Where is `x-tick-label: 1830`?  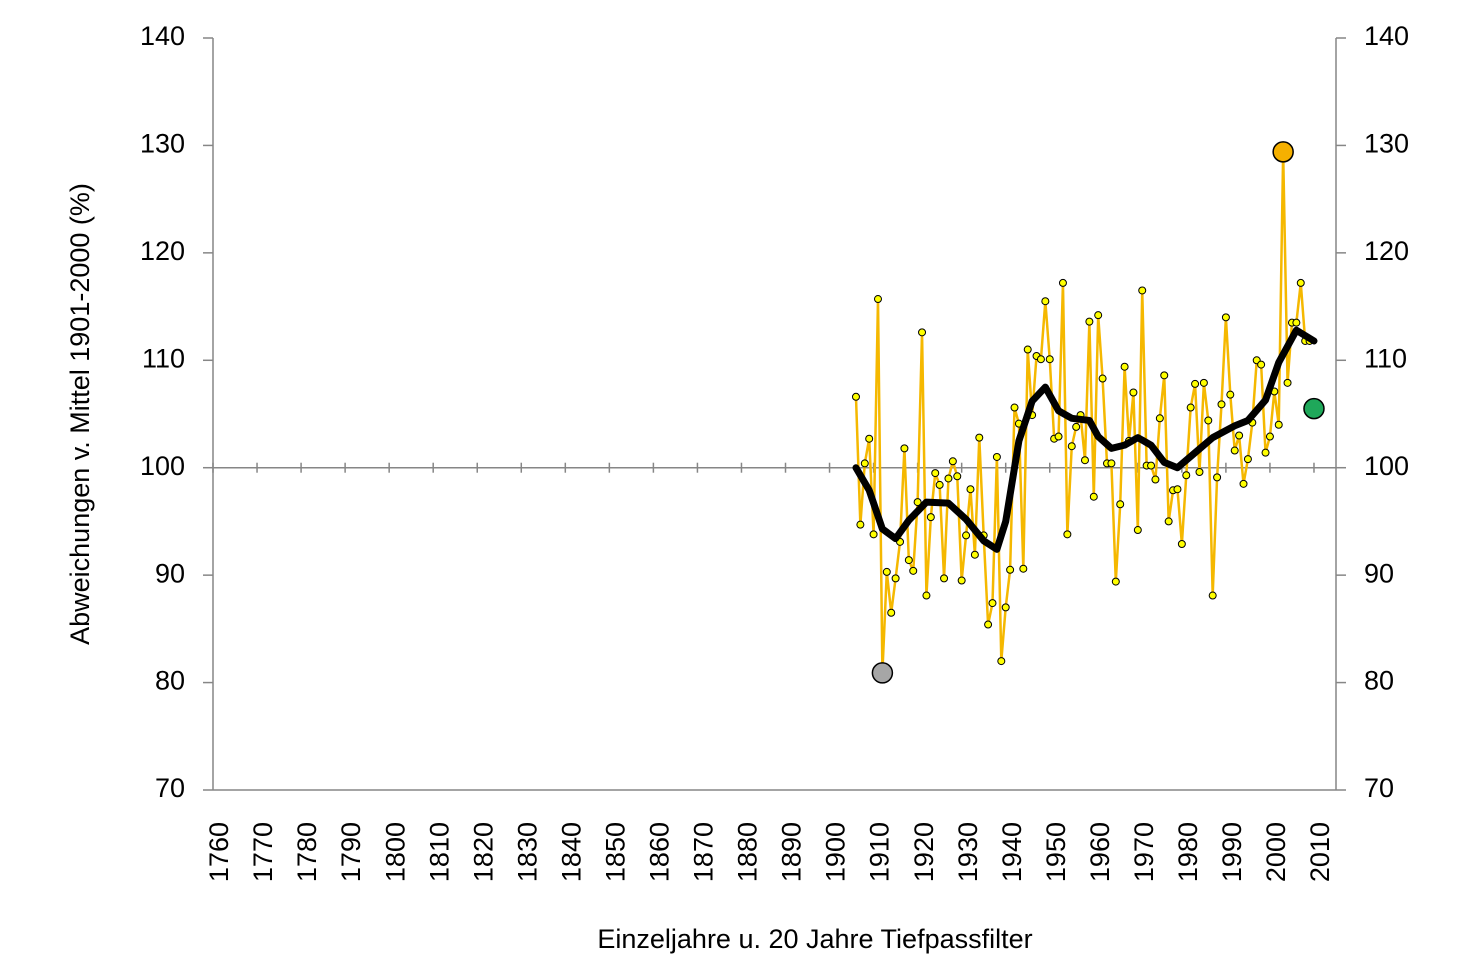
x-tick-label: 1830 is located at coordinates (527, 852).